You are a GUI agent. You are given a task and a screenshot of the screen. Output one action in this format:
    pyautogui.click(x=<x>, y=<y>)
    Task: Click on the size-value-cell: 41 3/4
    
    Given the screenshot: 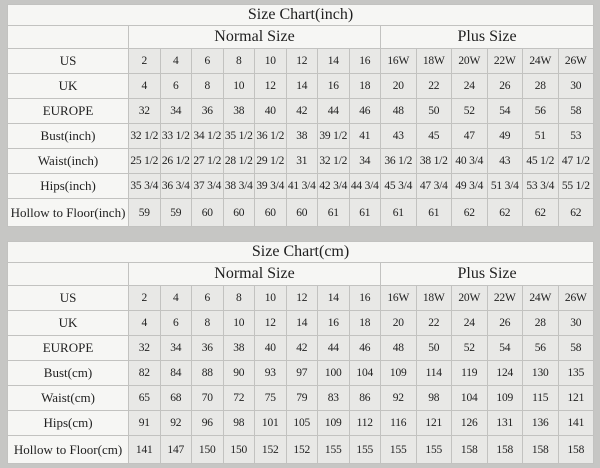 What is the action you would take?
    pyautogui.click(x=301, y=186)
    